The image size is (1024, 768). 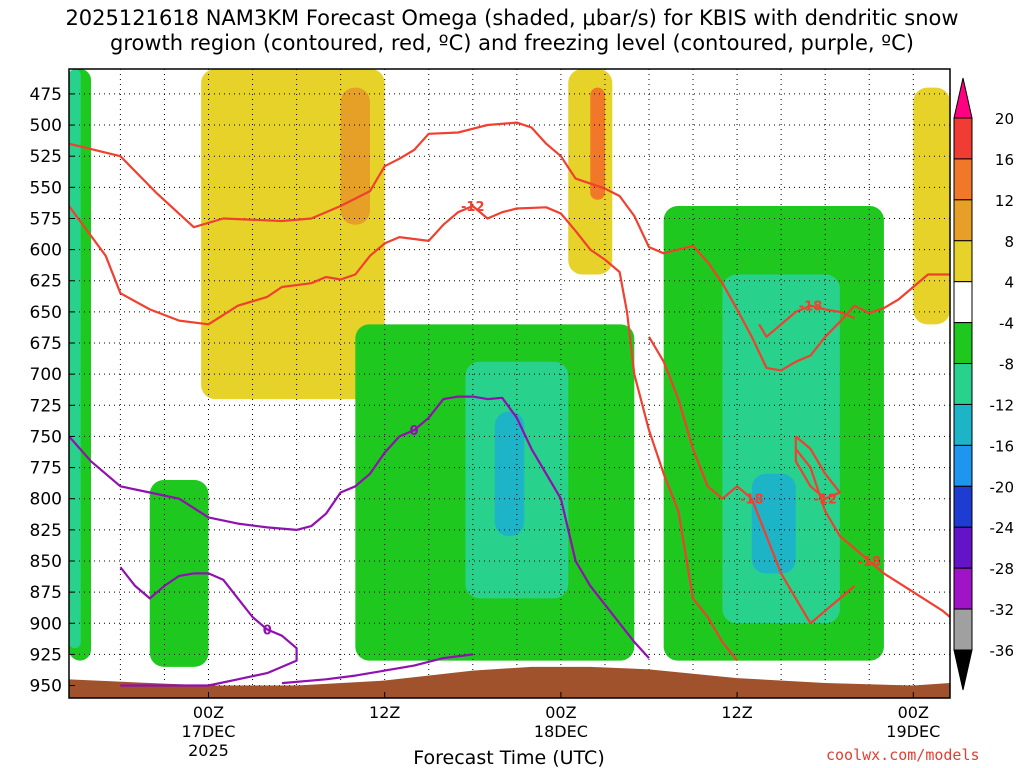 What do you see at coordinates (1002, 446) in the screenshot?
I see `colorbar-label-8: -16` at bounding box center [1002, 446].